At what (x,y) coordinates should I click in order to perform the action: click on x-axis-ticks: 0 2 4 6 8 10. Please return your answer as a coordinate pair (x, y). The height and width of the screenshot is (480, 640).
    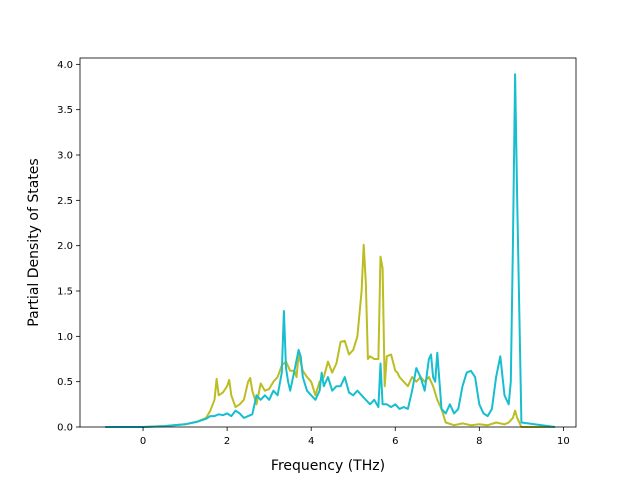
    Looking at the image, I should click on (355, 437).